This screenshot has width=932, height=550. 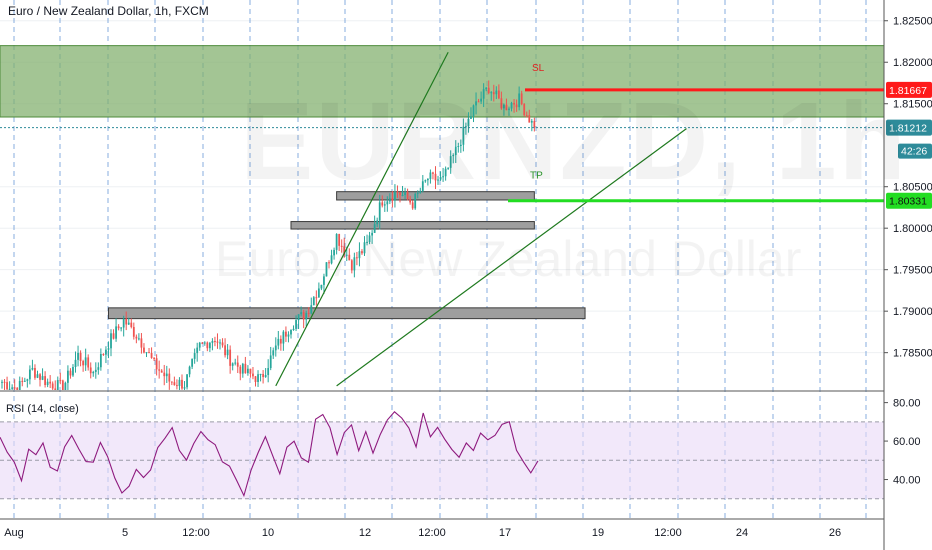 What do you see at coordinates (907, 442) in the screenshot?
I see `rsi-tick-label: 60.00` at bounding box center [907, 442].